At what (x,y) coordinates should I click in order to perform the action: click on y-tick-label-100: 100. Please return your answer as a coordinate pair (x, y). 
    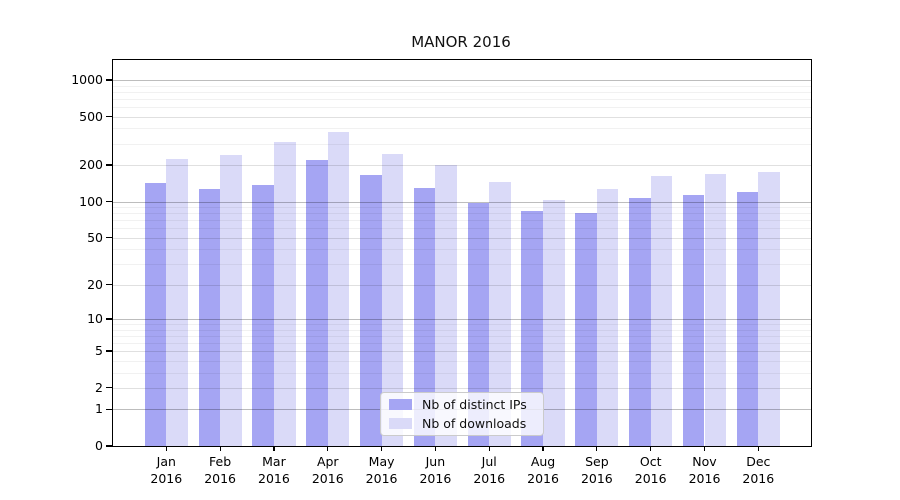
    Looking at the image, I should click on (91, 201).